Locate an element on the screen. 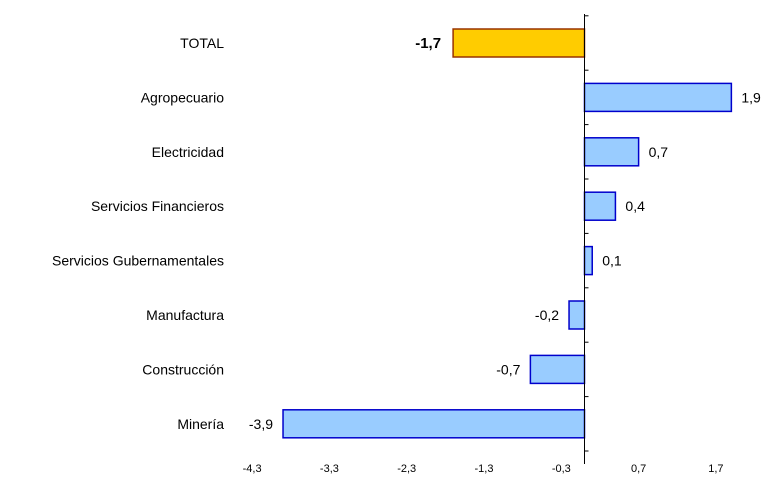 The image size is (771, 477). x-tick-label: -4,3 is located at coordinates (252, 469).